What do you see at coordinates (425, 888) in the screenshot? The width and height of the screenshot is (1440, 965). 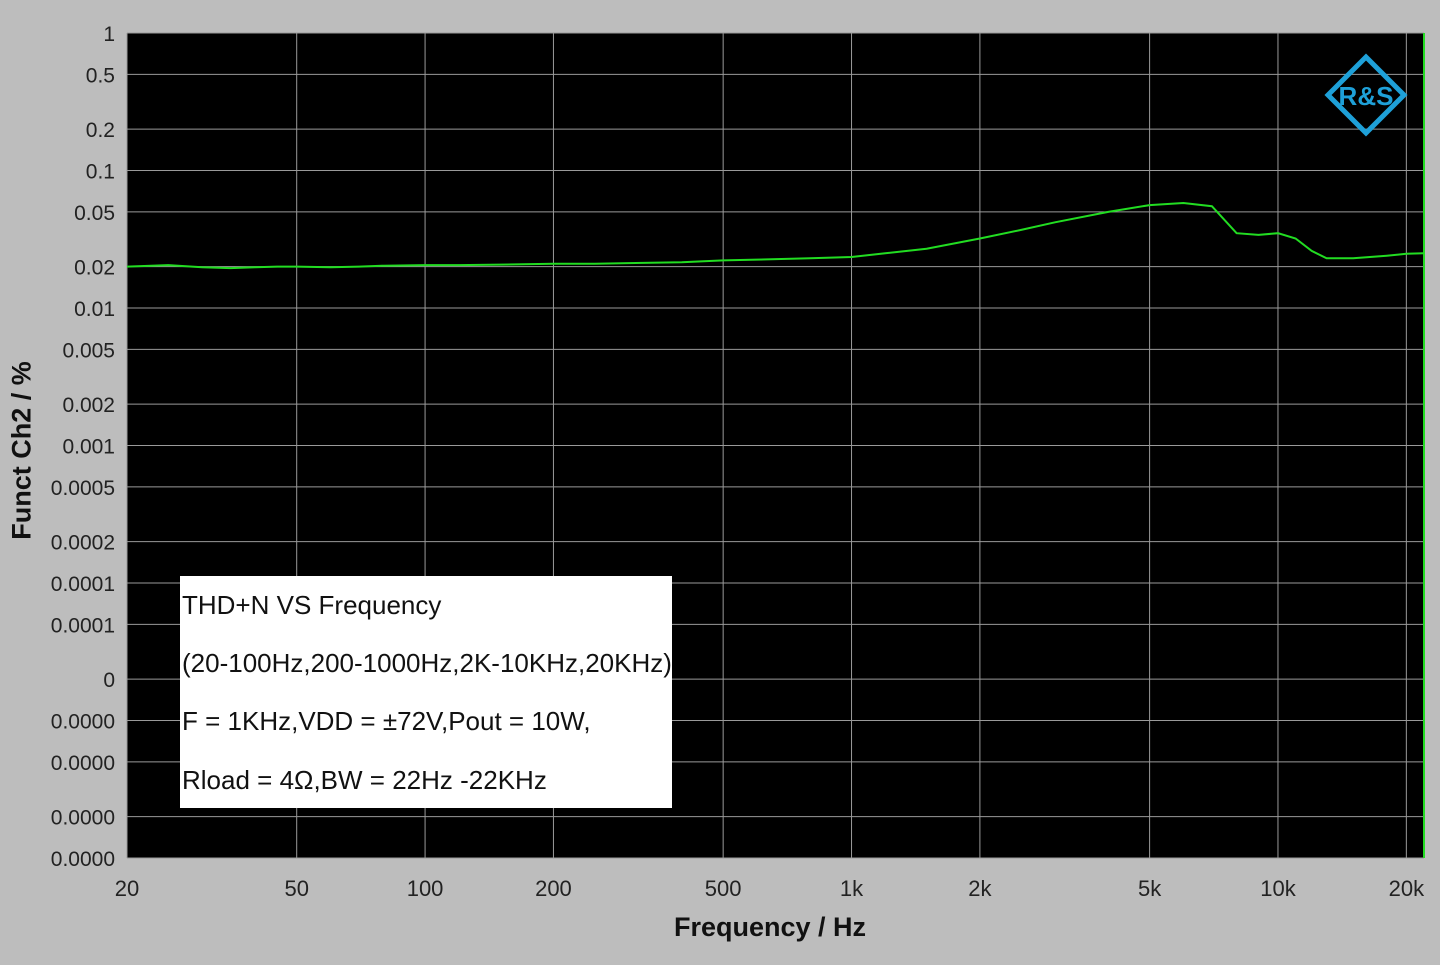 I see `x-tick-label: 100` at bounding box center [425, 888].